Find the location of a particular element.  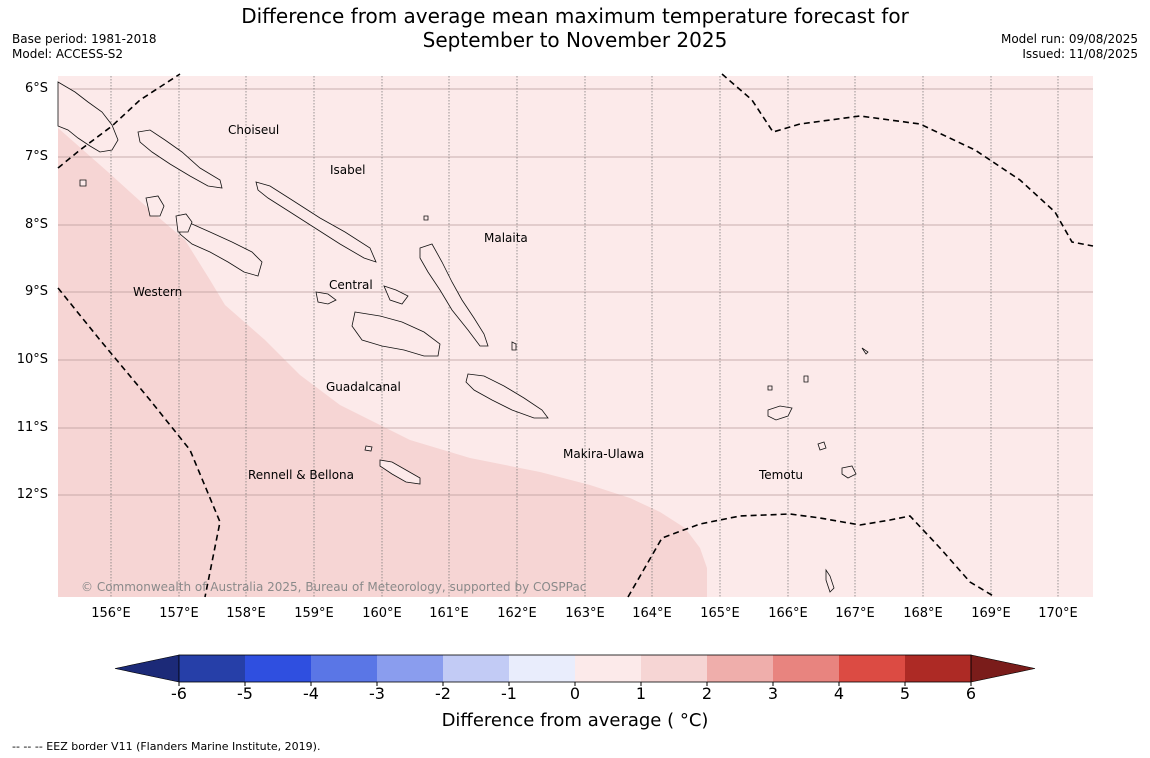

new-georgia-island is located at coordinates (220, 247).